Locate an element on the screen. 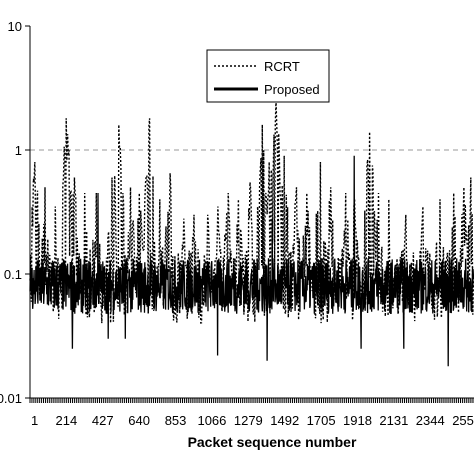  legend-box is located at coordinates (268, 76).